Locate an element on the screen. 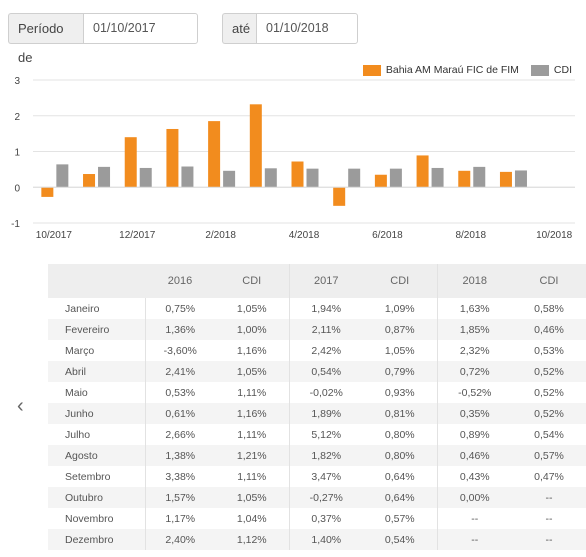 Image resolution: width=586 pixels, height=557 pixels. table-cell-value: 0,37% is located at coordinates (325, 518).